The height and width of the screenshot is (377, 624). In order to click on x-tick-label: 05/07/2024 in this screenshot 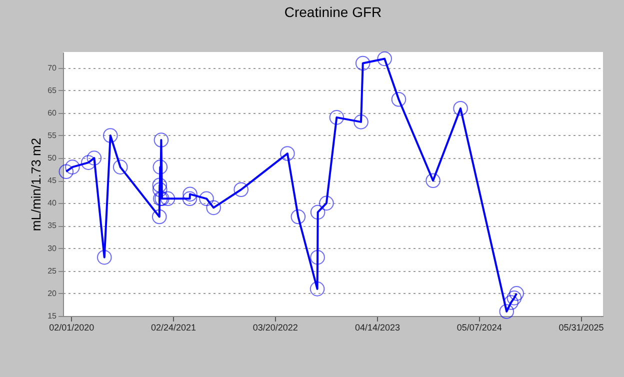, I will do `click(479, 327)`.